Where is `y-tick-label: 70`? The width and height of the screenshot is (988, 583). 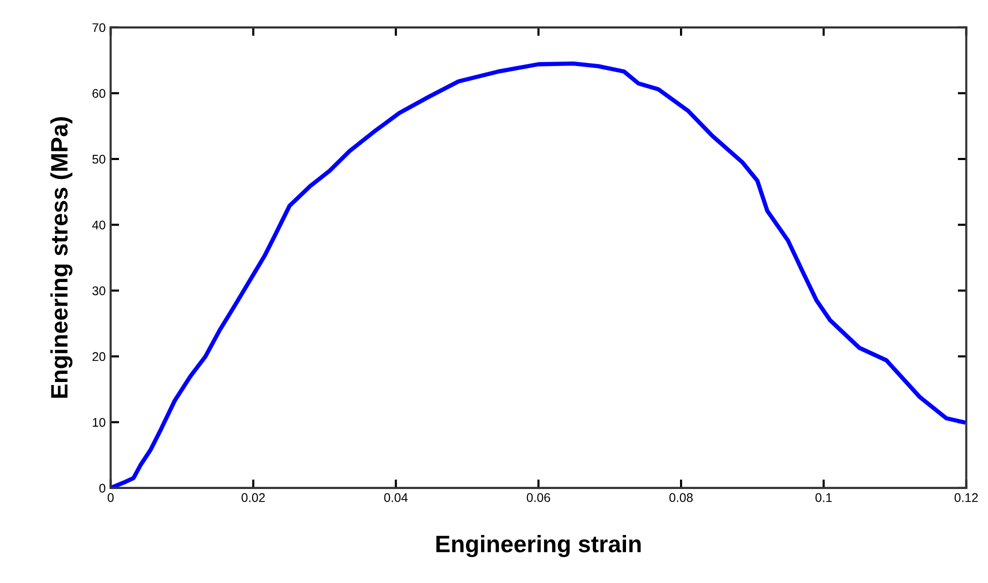
y-tick-label: 70 is located at coordinates (99, 27).